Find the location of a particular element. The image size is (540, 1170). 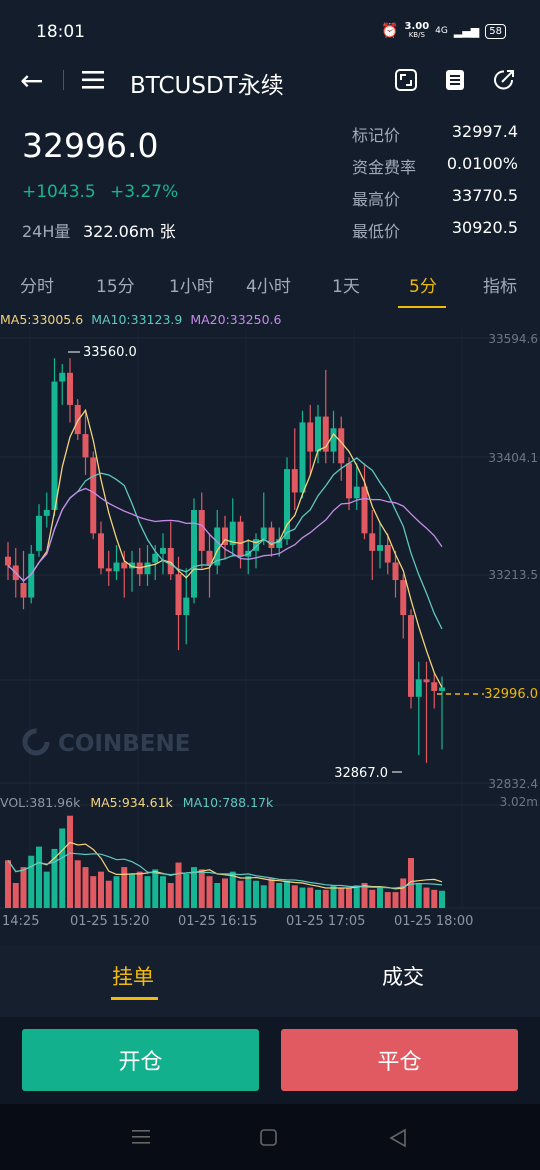

share-icon is located at coordinates (504, 80).